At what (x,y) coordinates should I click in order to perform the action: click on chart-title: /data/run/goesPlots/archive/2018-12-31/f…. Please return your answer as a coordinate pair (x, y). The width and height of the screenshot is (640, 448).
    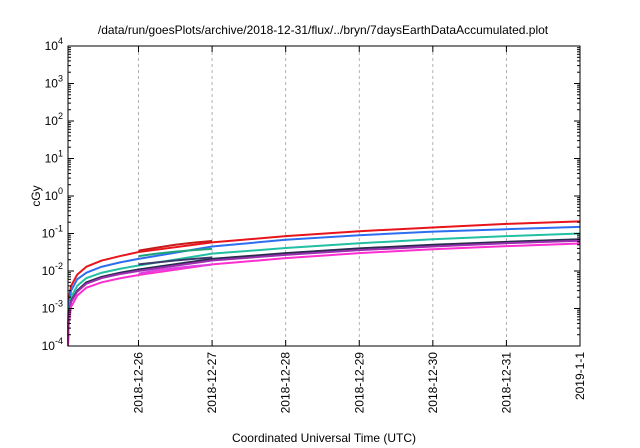
    Looking at the image, I should click on (323, 30).